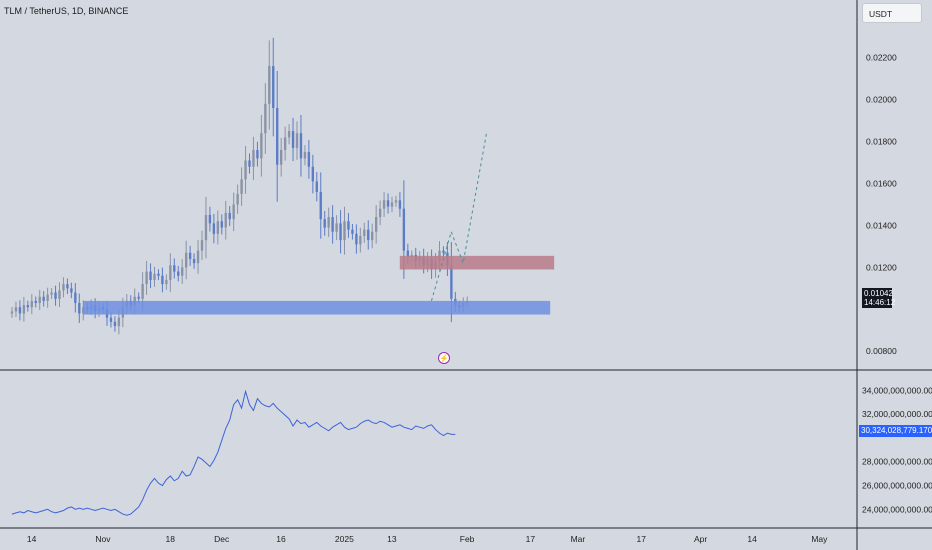  Describe the element at coordinates (895, 431) in the screenshot. I see `indicator-last-value-tag: 30,324,028,779.17085` at that location.